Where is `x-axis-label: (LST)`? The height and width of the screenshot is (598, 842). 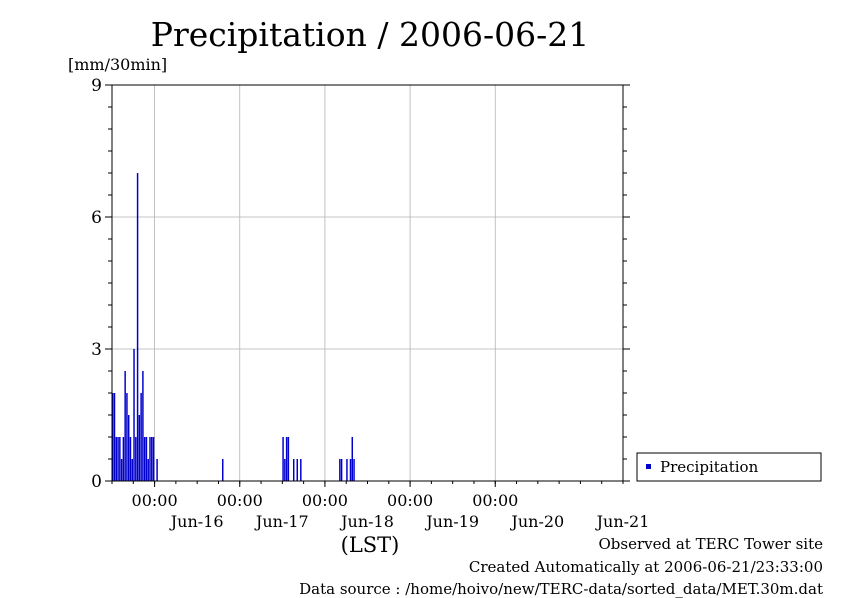
x-axis-label: (LST) is located at coordinates (370, 545).